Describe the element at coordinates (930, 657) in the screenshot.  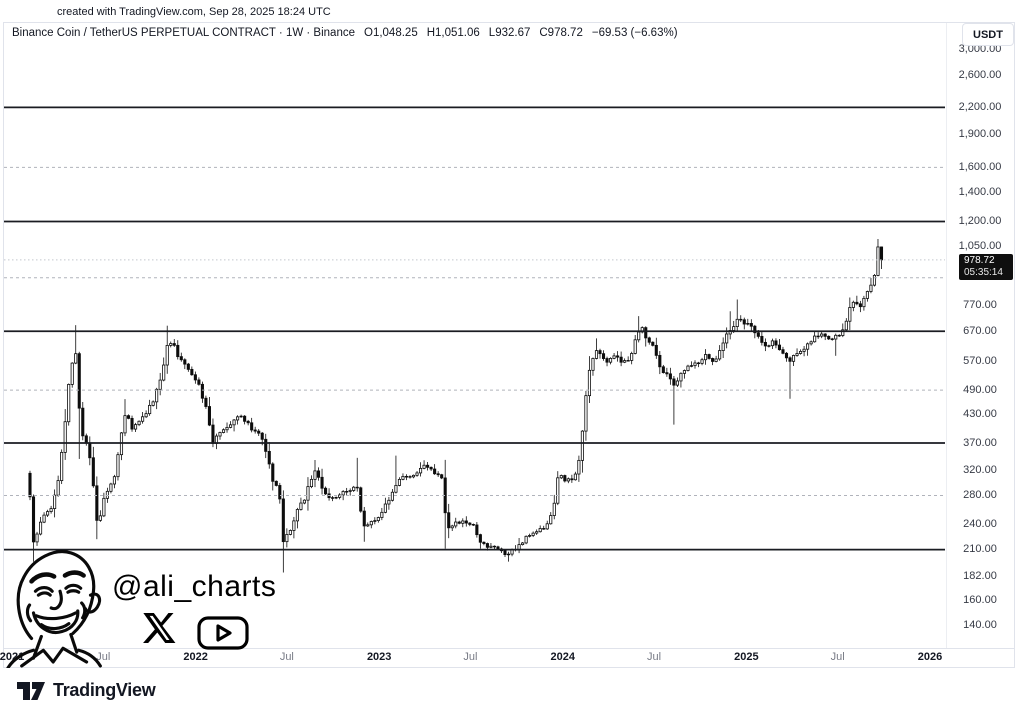
I see `time-axis-label: 2026` at that location.